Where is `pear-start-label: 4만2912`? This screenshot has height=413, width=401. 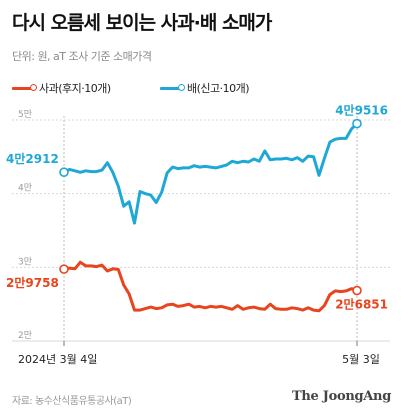 pear-start-label: 4만2912 is located at coordinates (32, 158).